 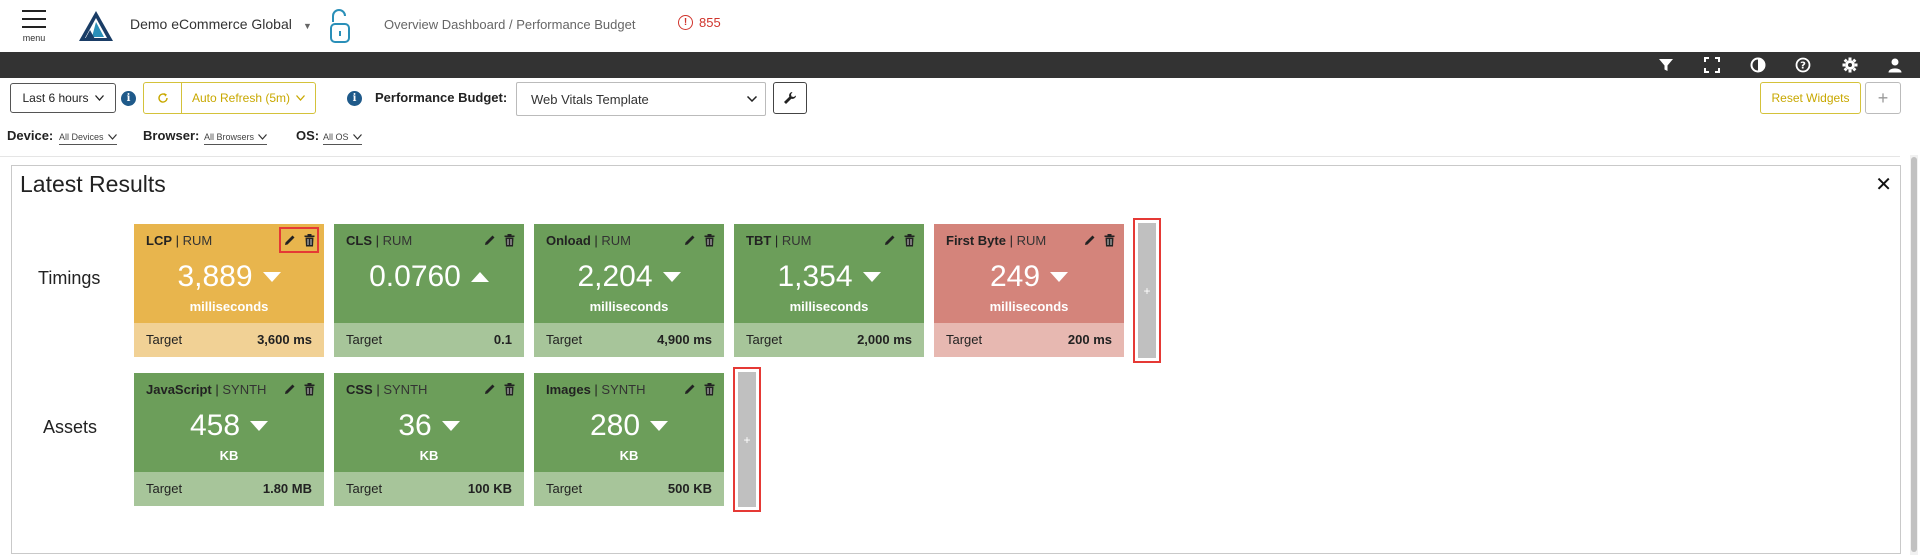 I want to click on metric-target-bar: Target 1.80 MB, so click(x=229, y=489).